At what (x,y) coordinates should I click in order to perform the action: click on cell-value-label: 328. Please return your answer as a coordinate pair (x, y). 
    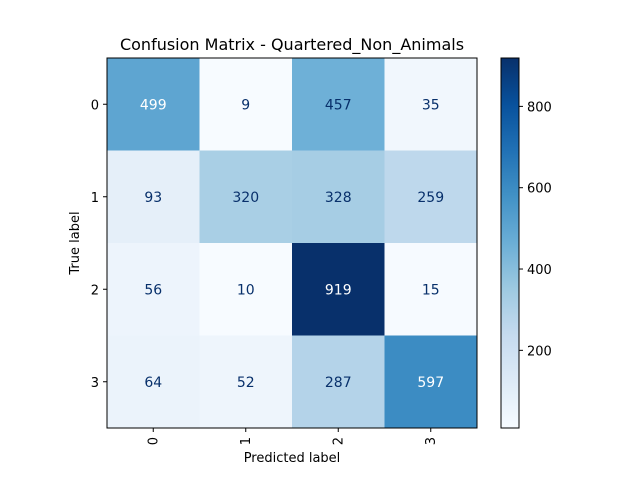
    Looking at the image, I should click on (338, 198).